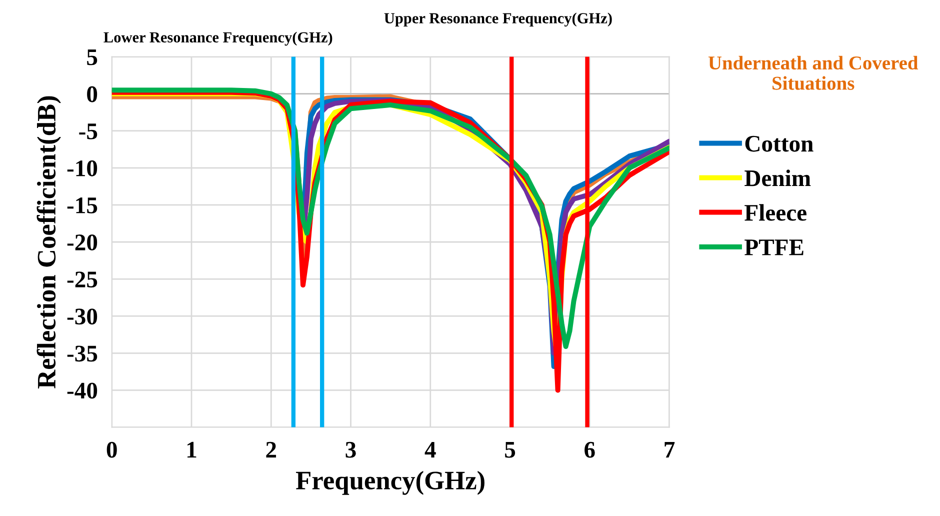 This screenshot has height=516, width=940. I want to click on legend-label: Fleece, so click(775, 212).